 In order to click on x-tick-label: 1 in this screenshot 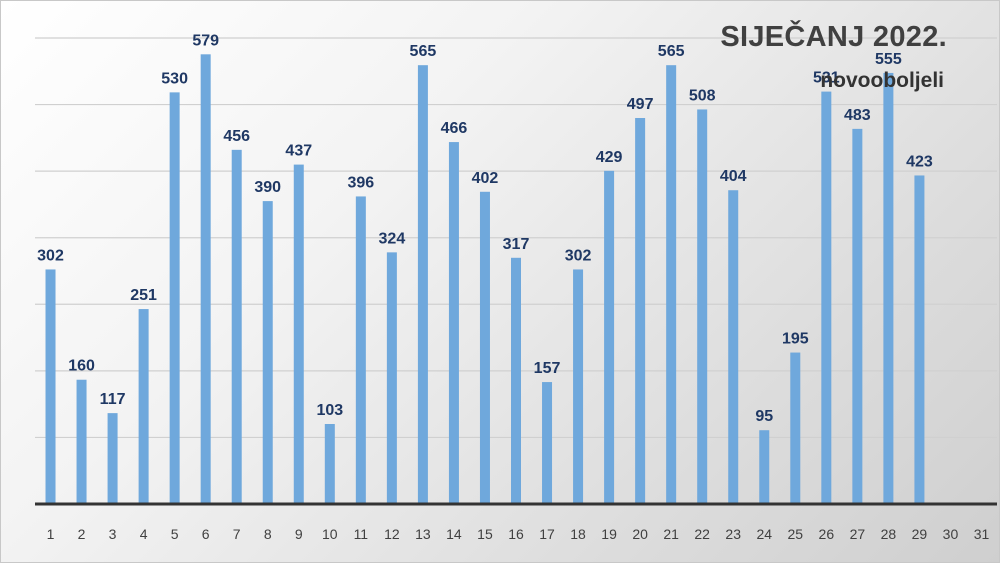, I will do `click(51, 534)`.